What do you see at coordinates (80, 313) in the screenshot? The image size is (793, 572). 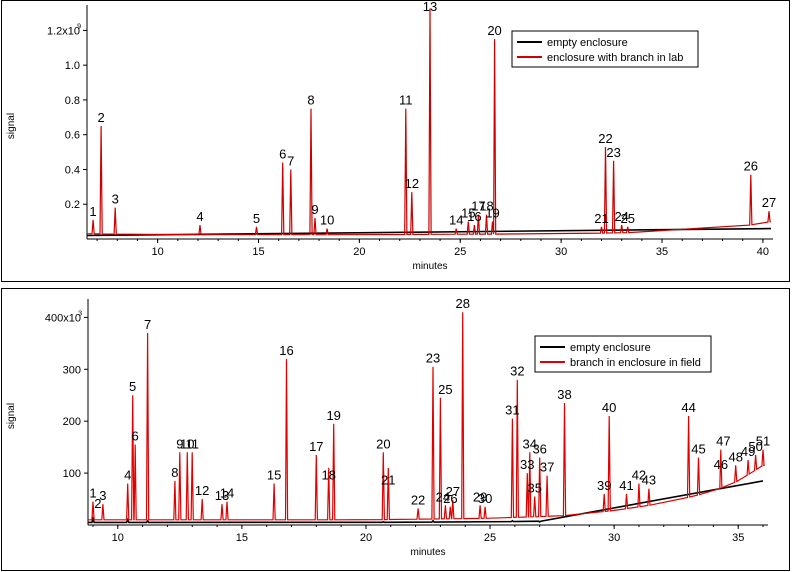 I see `y-exponent: 3` at bounding box center [80, 313].